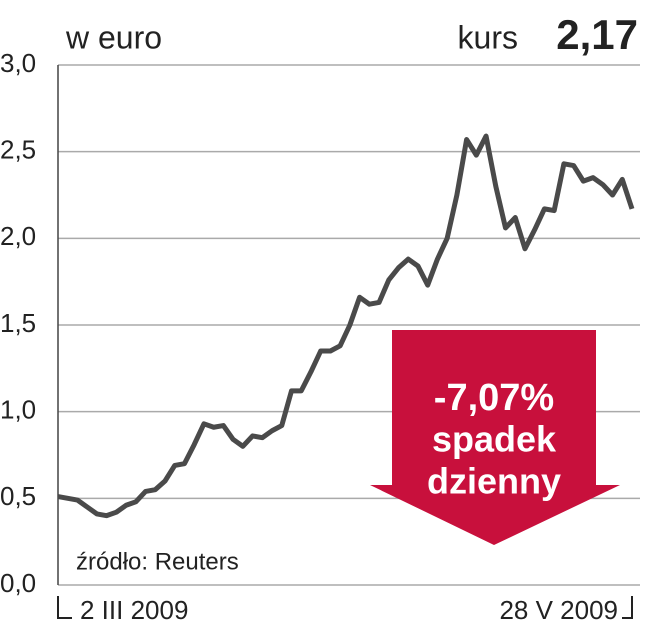 This screenshot has height=640, width=646. What do you see at coordinates (134, 610) in the screenshot?
I see `x-tick-label: 2 III 2009` at bounding box center [134, 610].